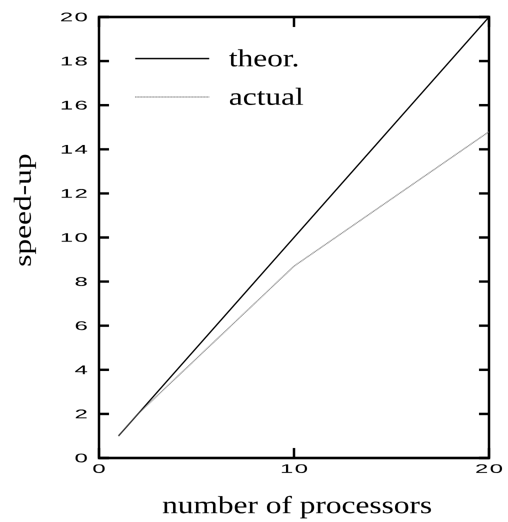 The width and height of the screenshot is (508, 522). Describe the element at coordinates (25, 210) in the screenshot. I see `y-axis-title: speed-up` at that location.